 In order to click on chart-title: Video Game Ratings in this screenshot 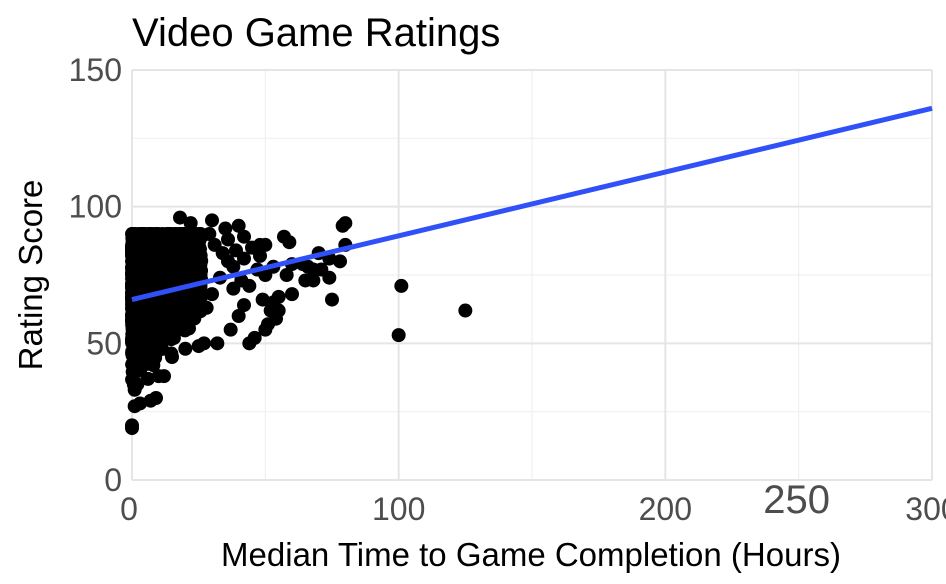, I will do `click(316, 33)`.